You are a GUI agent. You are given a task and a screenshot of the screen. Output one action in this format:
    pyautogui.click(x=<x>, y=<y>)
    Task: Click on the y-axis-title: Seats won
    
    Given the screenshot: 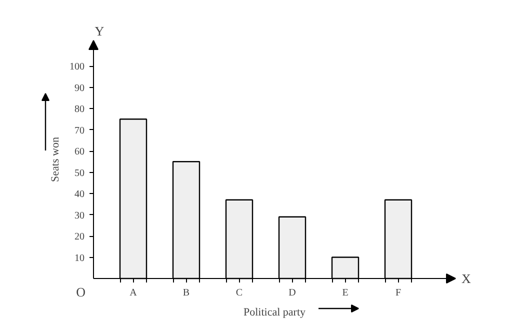 What is the action you would take?
    pyautogui.click(x=56, y=159)
    